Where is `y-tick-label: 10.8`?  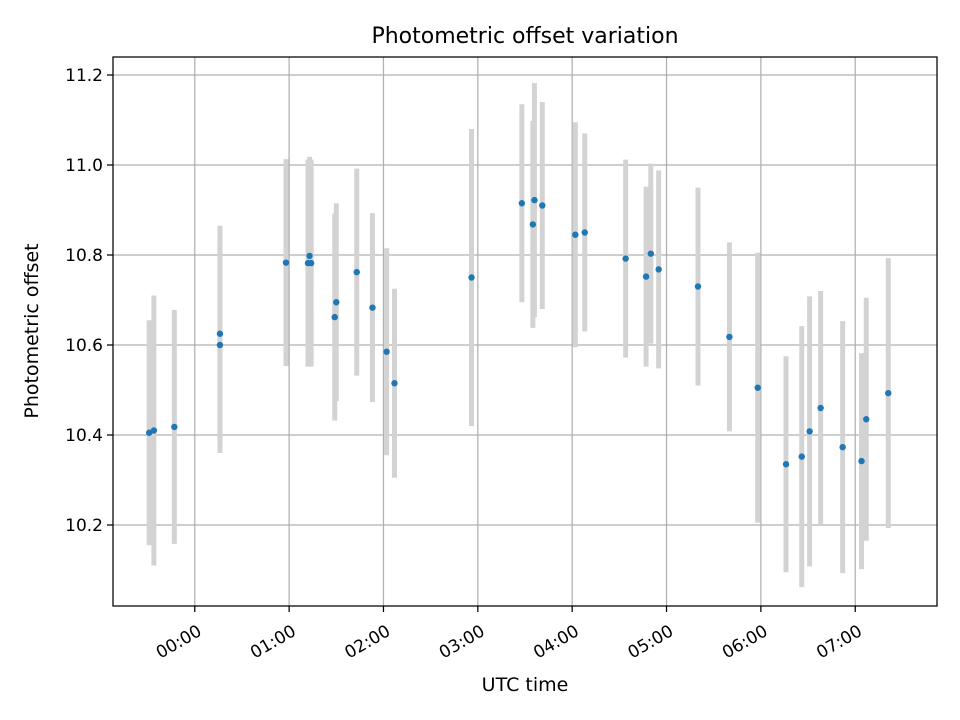 y-tick-label: 10.8 is located at coordinates (84, 256).